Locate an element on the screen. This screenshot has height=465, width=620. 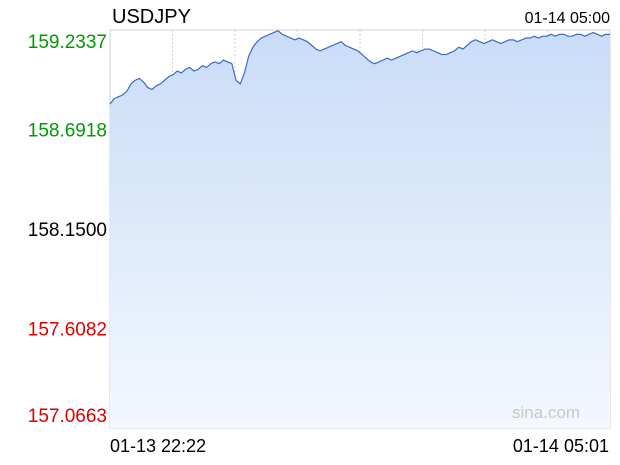
watermark: sina.com is located at coordinates (546, 412).